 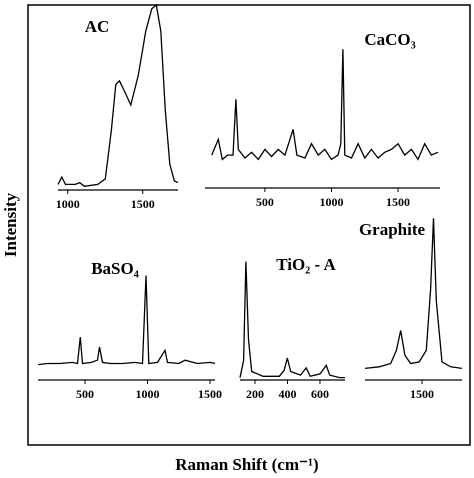 What do you see at coordinates (389, 39) in the screenshot?
I see `panel-title: CaCO₃` at bounding box center [389, 39].